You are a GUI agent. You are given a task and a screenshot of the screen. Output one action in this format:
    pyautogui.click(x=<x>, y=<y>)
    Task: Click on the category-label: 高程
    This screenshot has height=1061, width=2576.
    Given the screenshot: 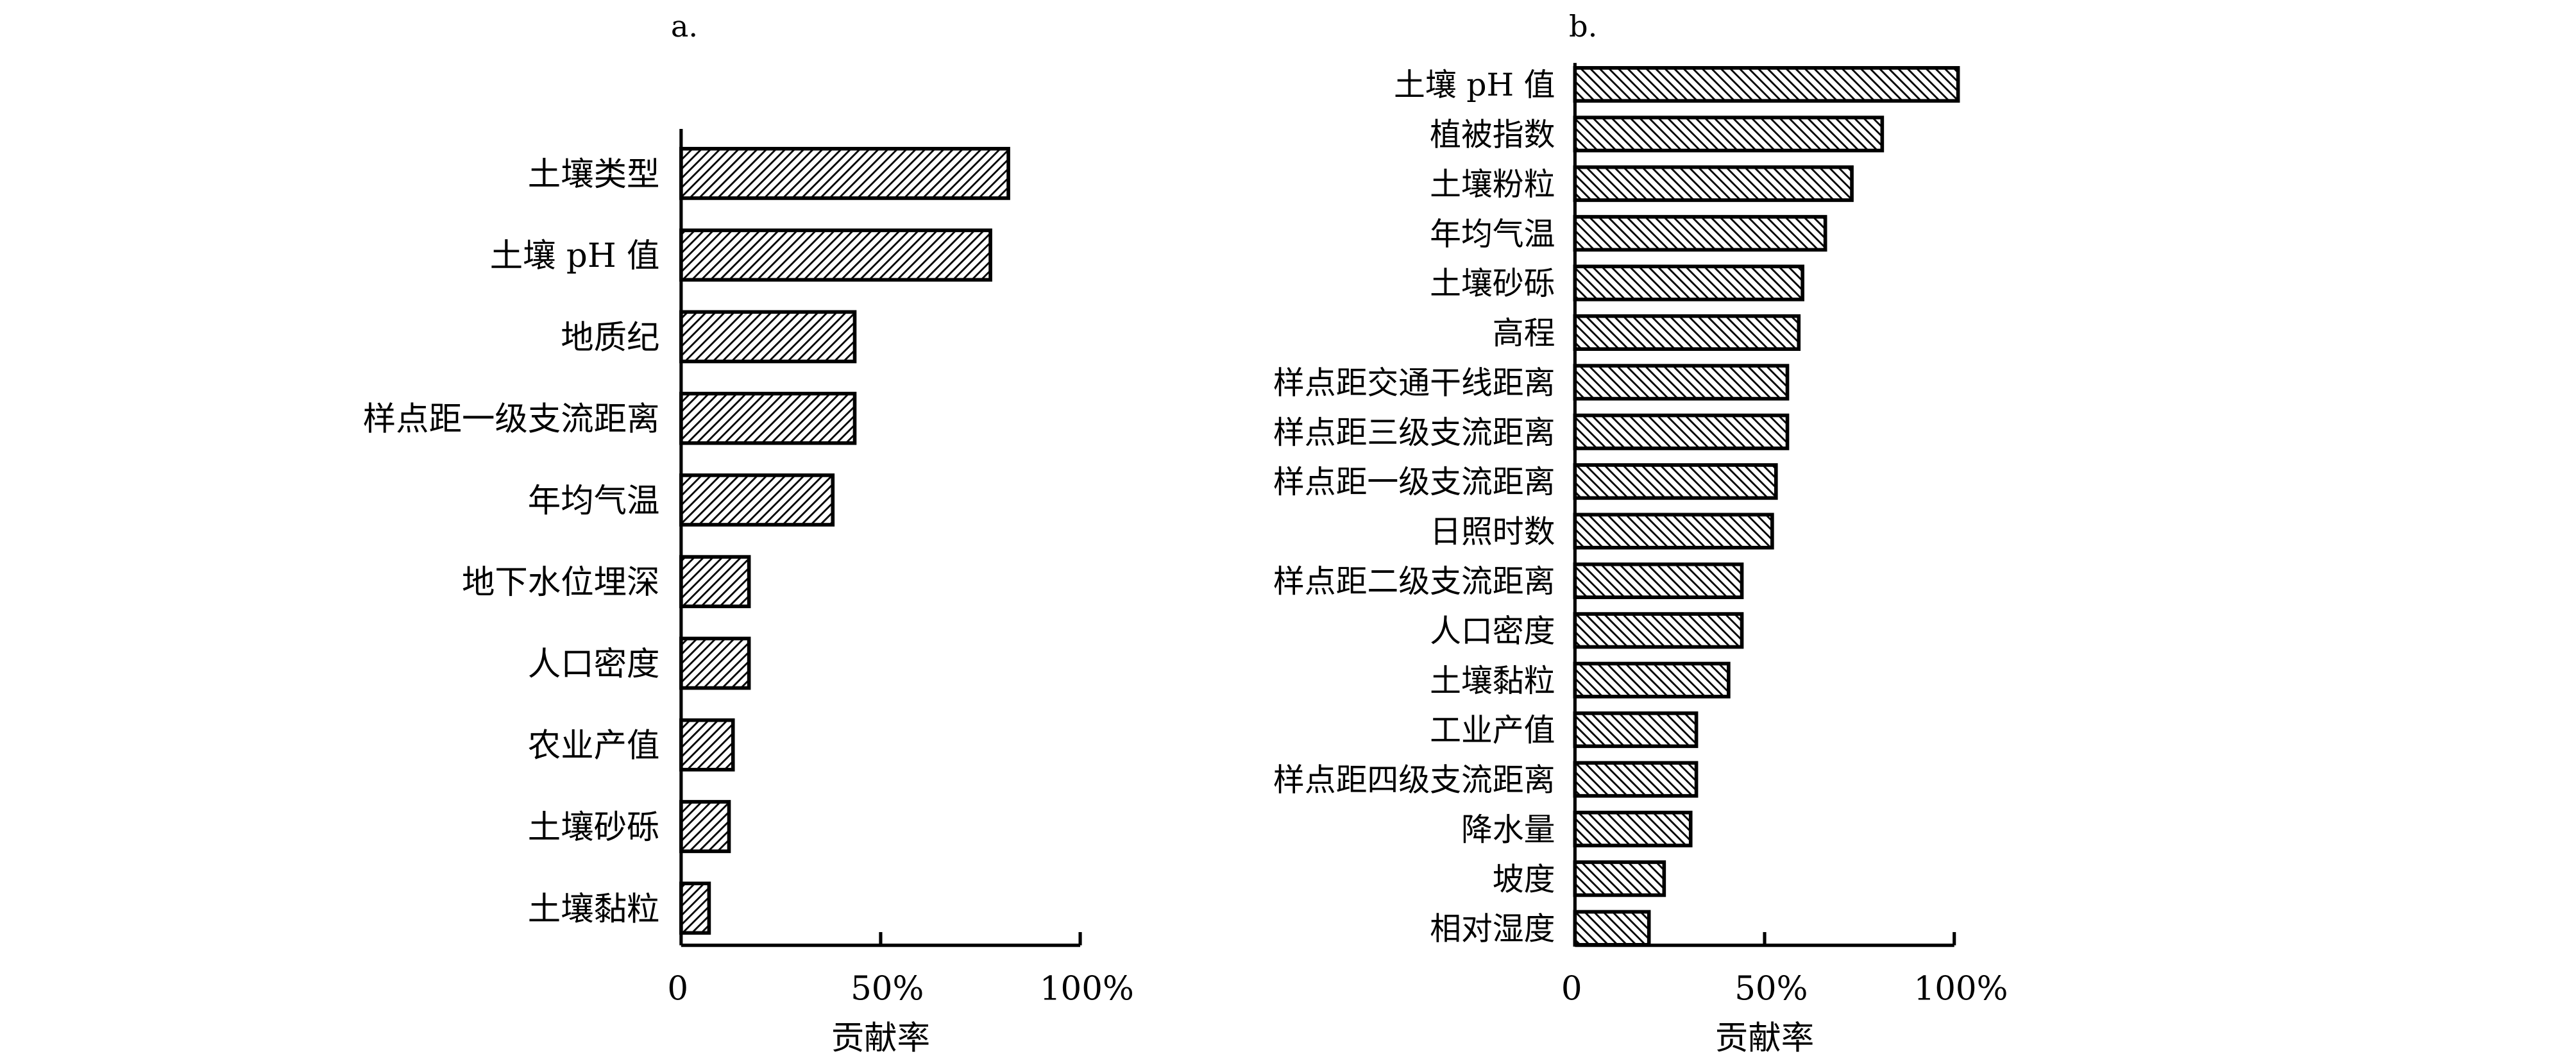 What is the action you would take?
    pyautogui.click(x=1524, y=333)
    